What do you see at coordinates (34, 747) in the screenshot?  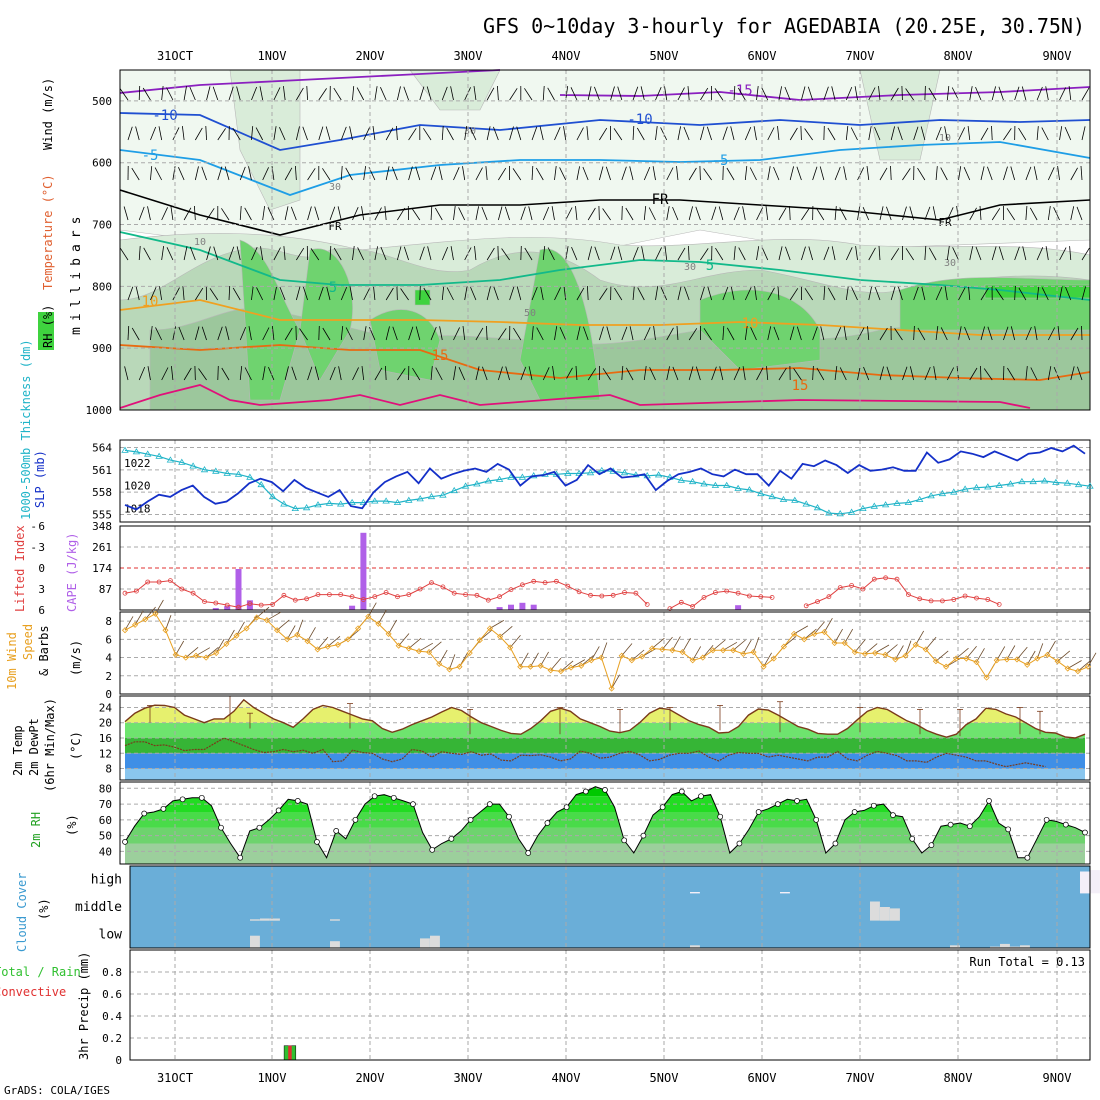 I see `temp-ylabel: 2m DewPt` at bounding box center [34, 747].